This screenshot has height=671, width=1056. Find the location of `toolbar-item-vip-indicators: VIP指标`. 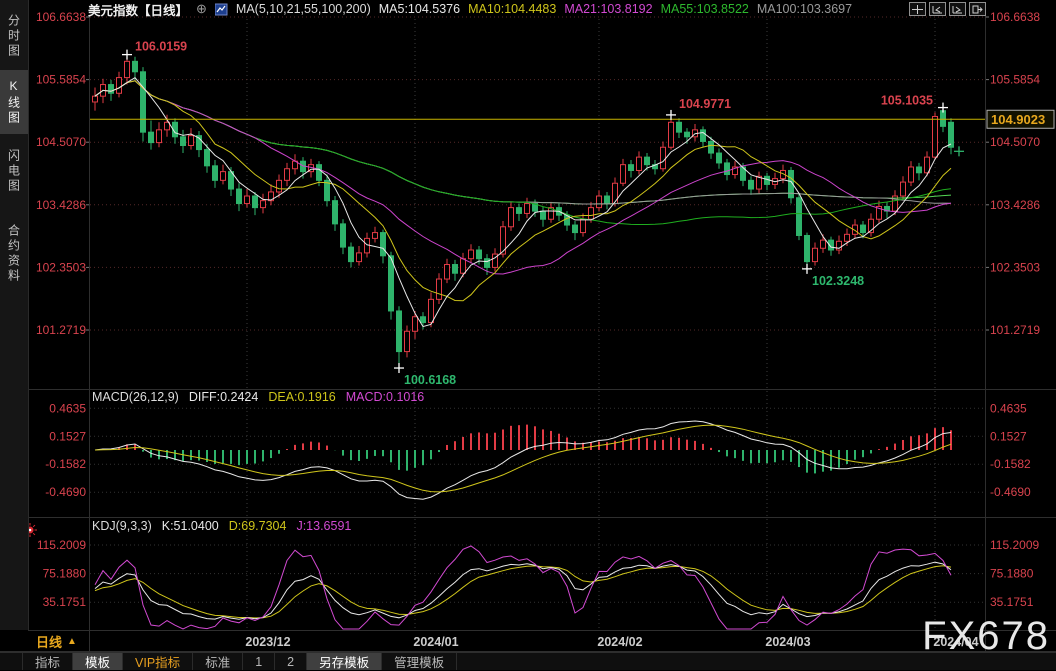

toolbar-item-vip-indicators: VIP指标 is located at coordinates (158, 661).